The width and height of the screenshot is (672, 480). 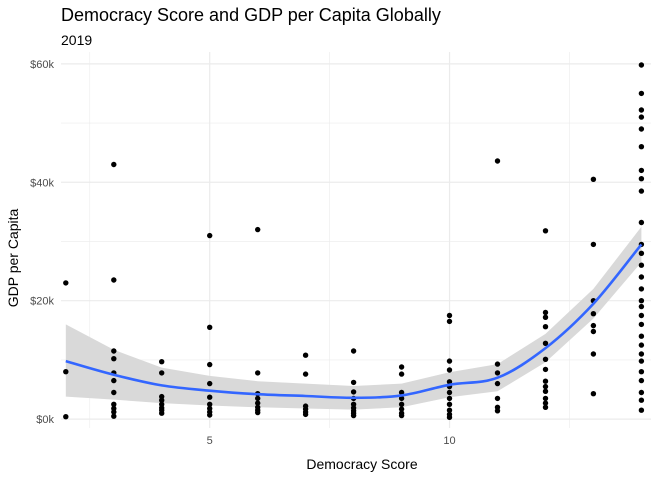 What do you see at coordinates (45, 420) in the screenshot?
I see `y-tick-label: $0k` at bounding box center [45, 420].